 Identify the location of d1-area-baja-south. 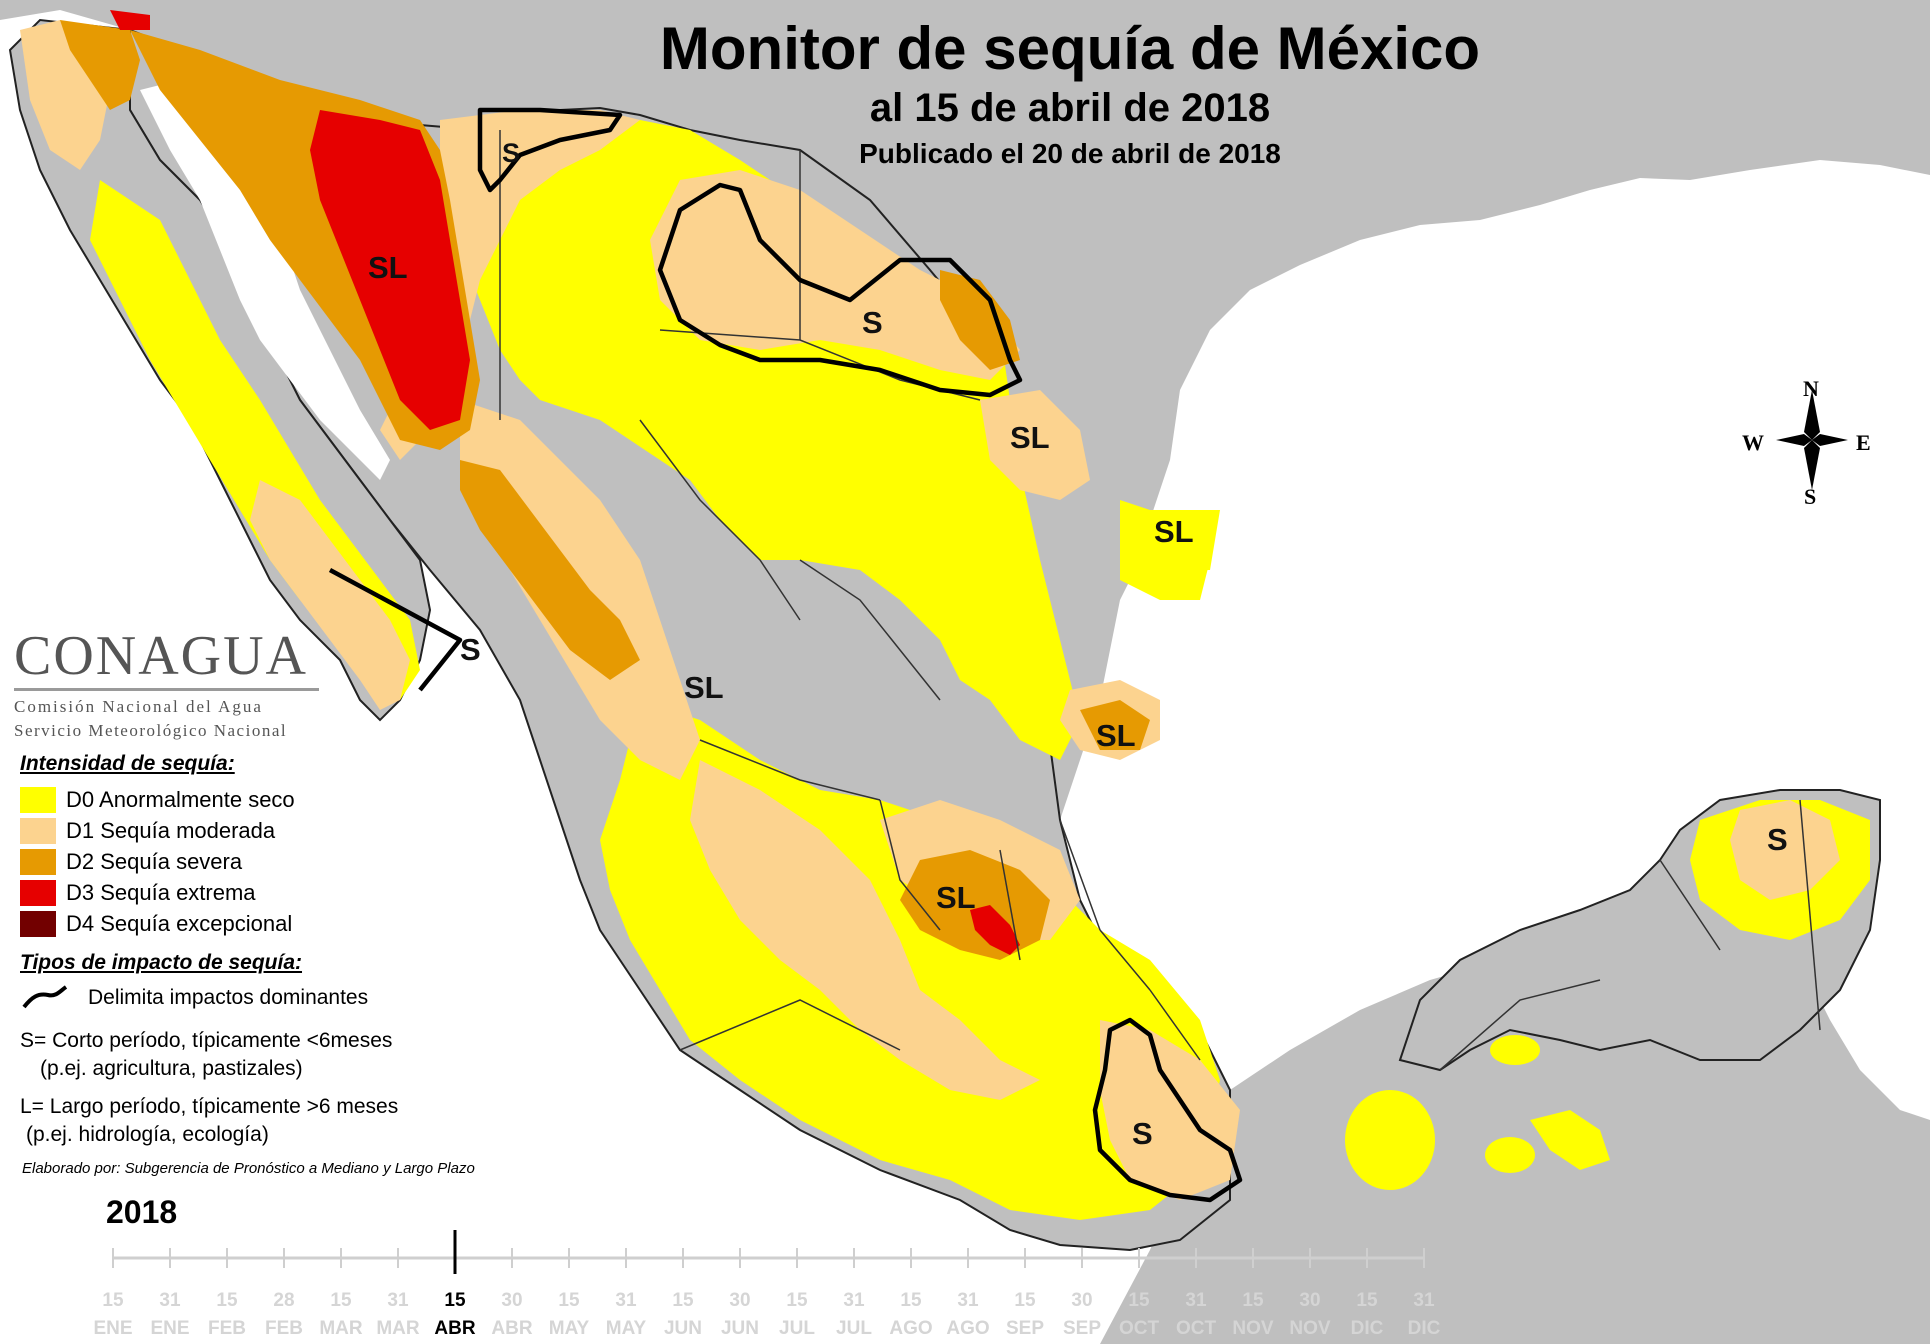
(330, 595).